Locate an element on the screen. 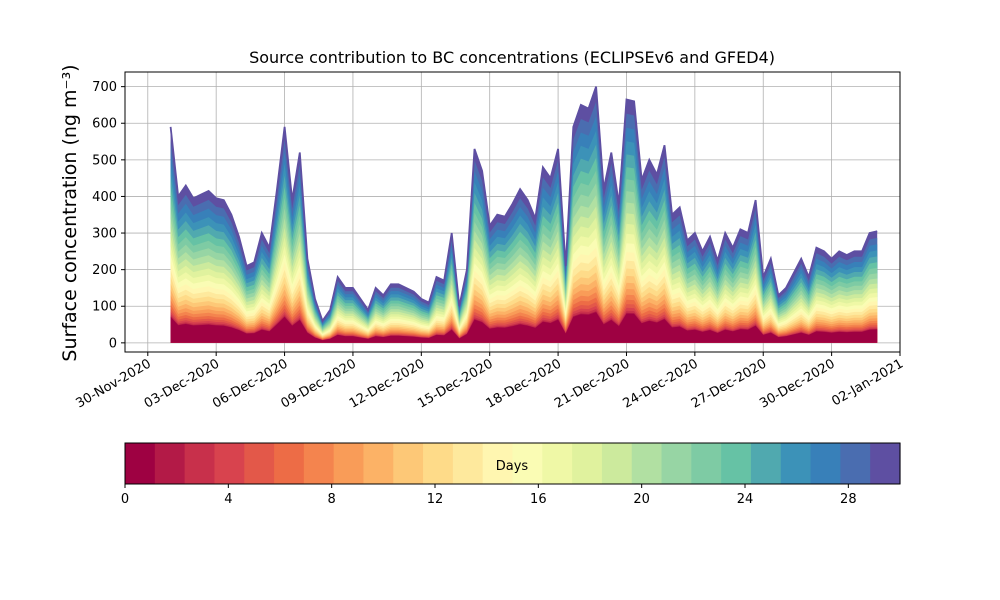 Image resolution: width=1000 pixels, height=600 pixels. colorbar-frame is located at coordinates (512, 463).